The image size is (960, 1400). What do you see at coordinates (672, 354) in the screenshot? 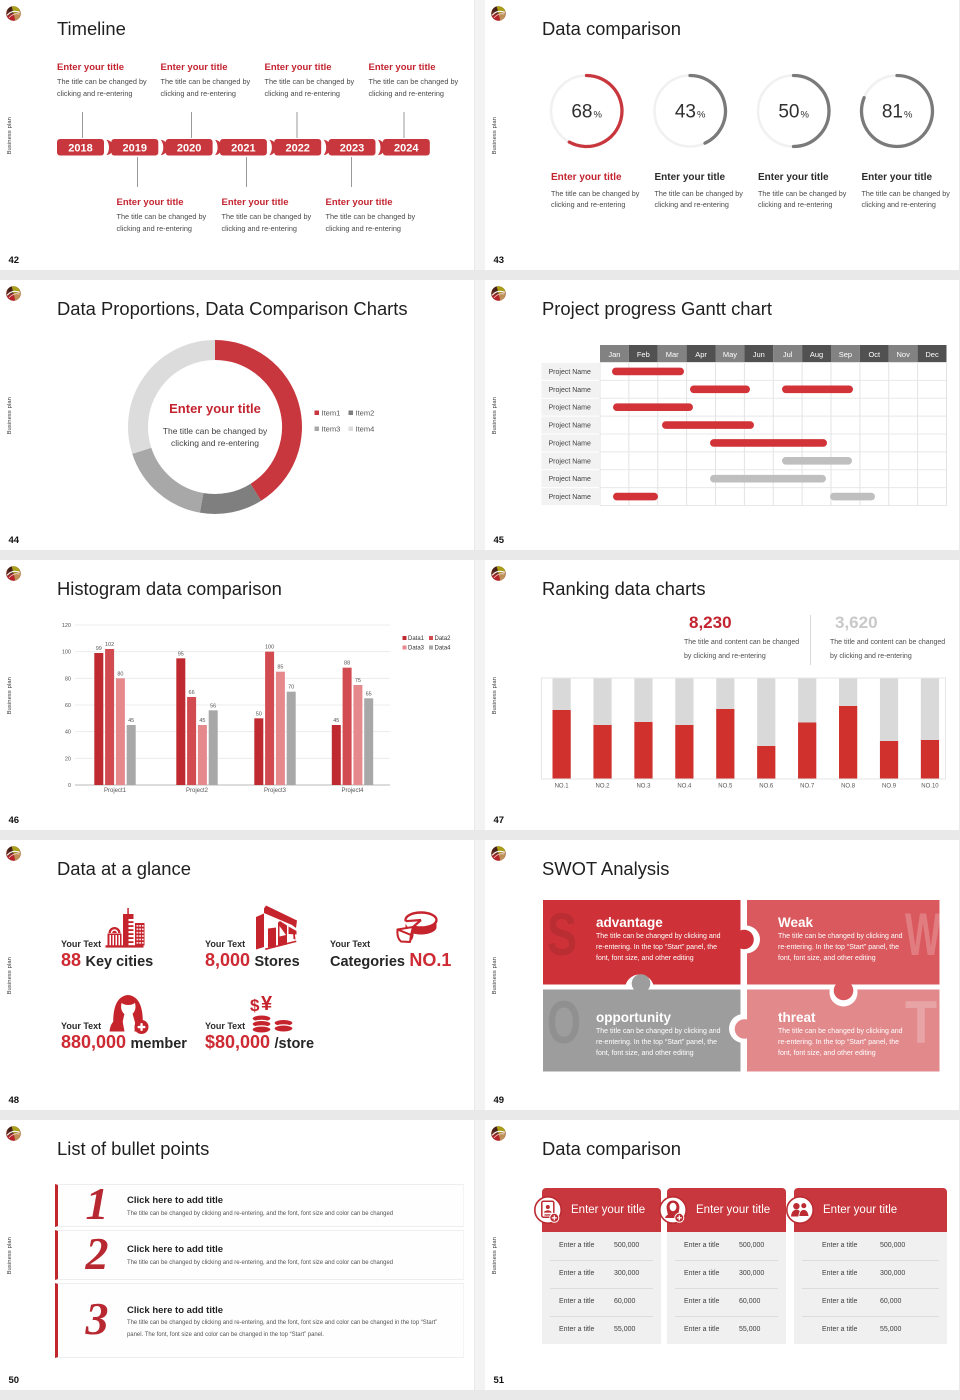
I see `svg-text: Mar` at bounding box center [672, 354].